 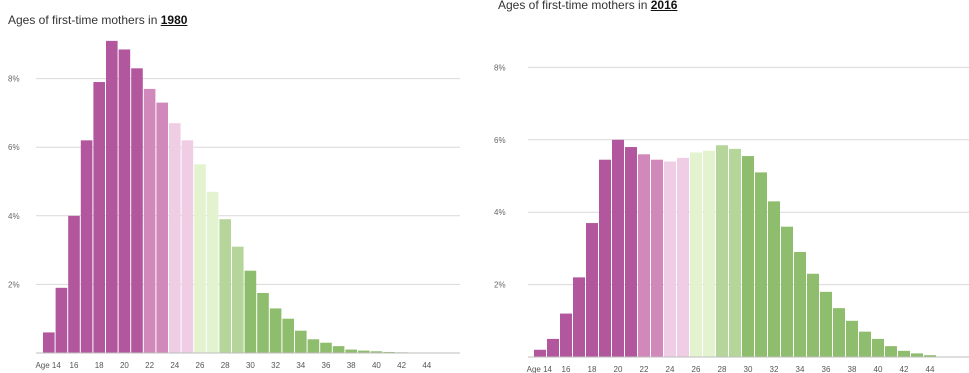 What do you see at coordinates (500, 140) in the screenshot?
I see `y-tick-label: 6%` at bounding box center [500, 140].